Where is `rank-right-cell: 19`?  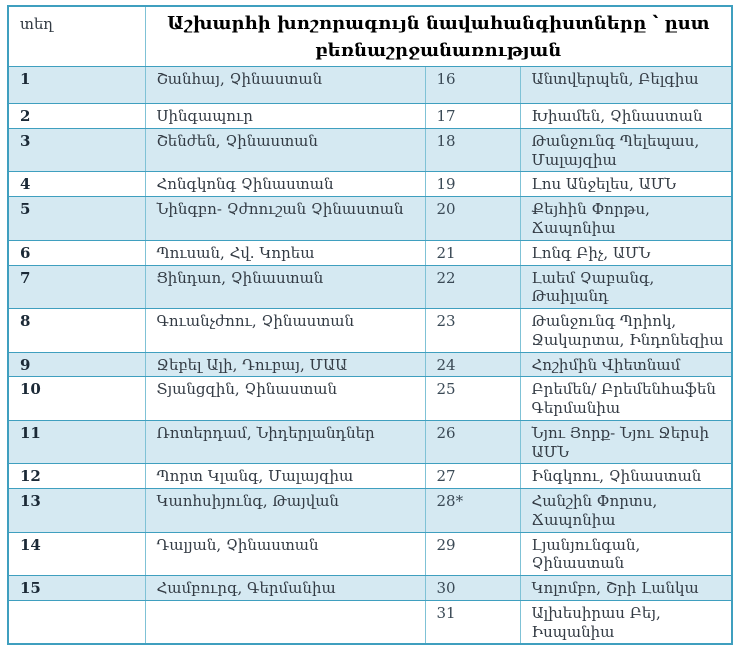 rank-right-cell: 19 is located at coordinates (472, 184).